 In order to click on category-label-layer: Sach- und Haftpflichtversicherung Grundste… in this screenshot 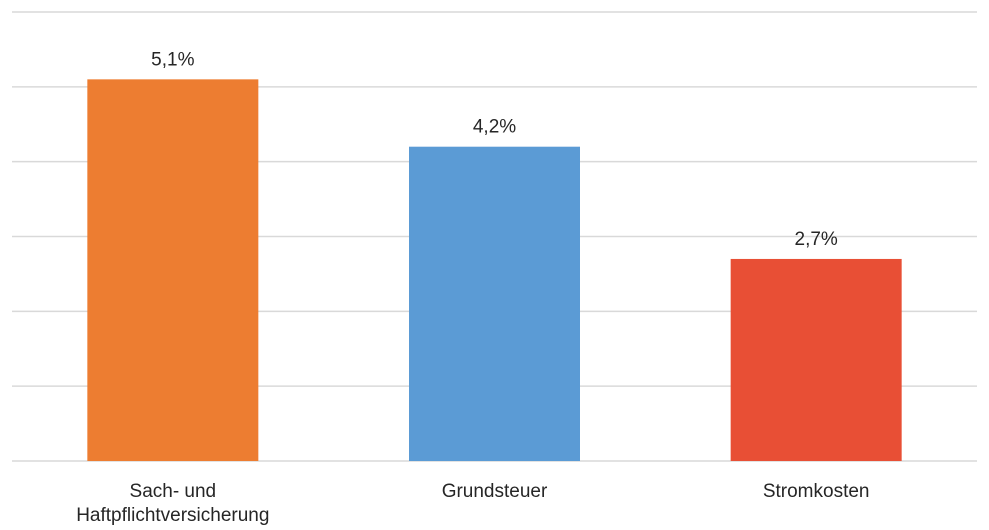, I will do `click(472, 503)`.